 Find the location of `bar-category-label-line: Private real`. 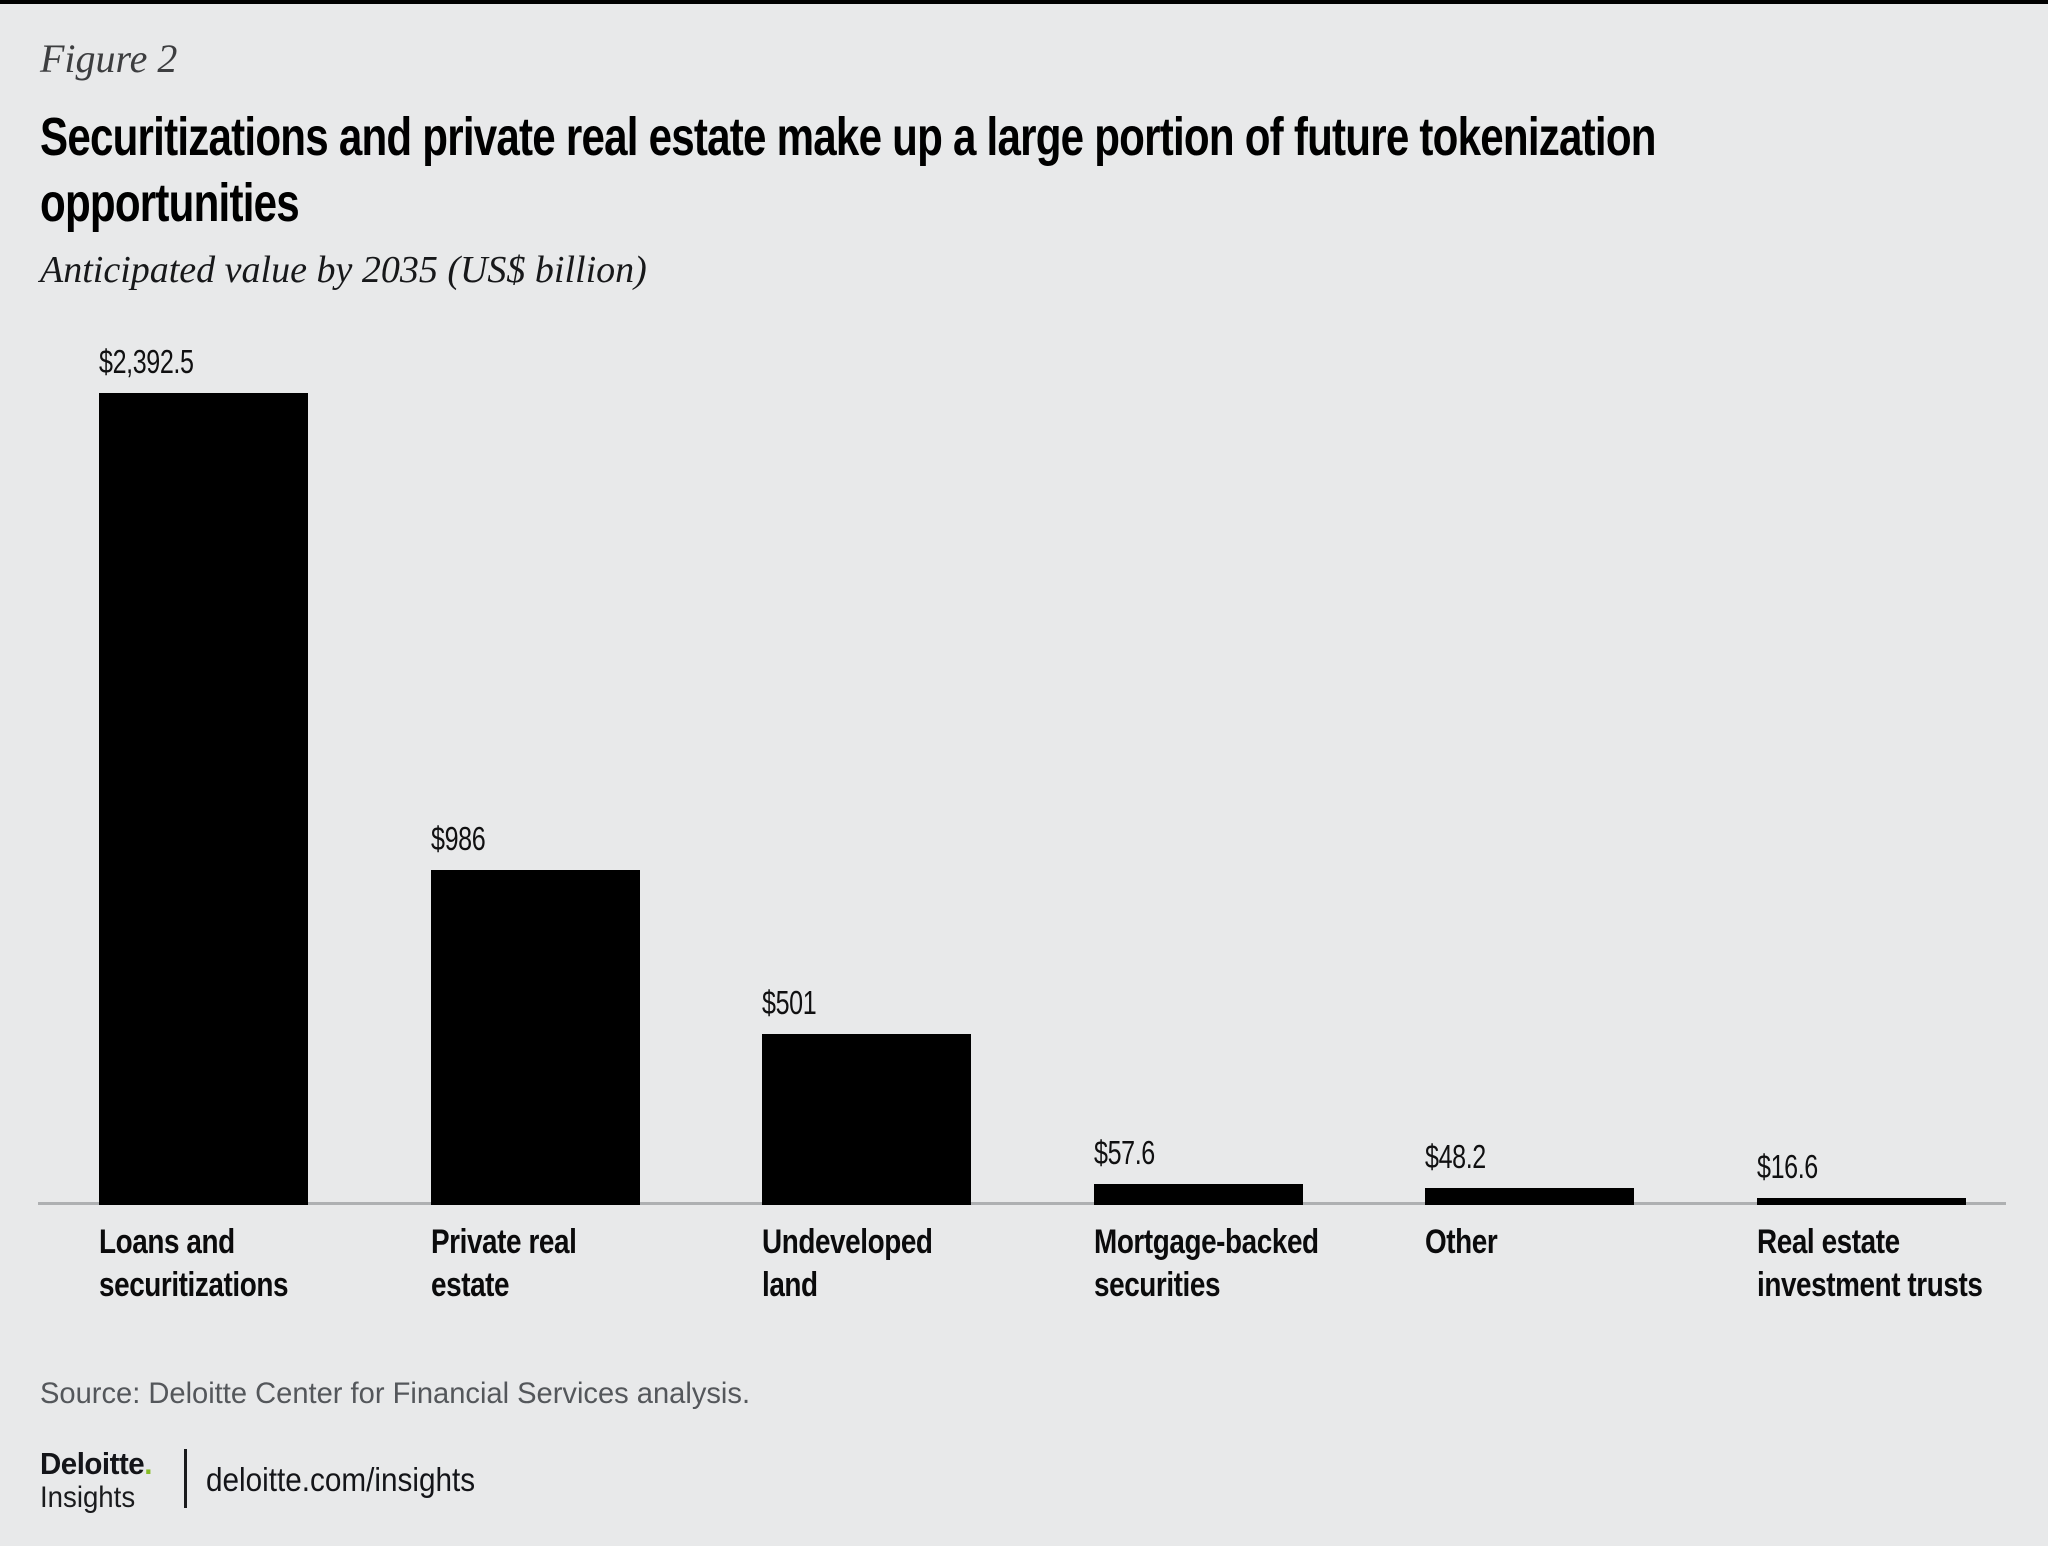

bar-category-label-line: Private real is located at coordinates (504, 1242).